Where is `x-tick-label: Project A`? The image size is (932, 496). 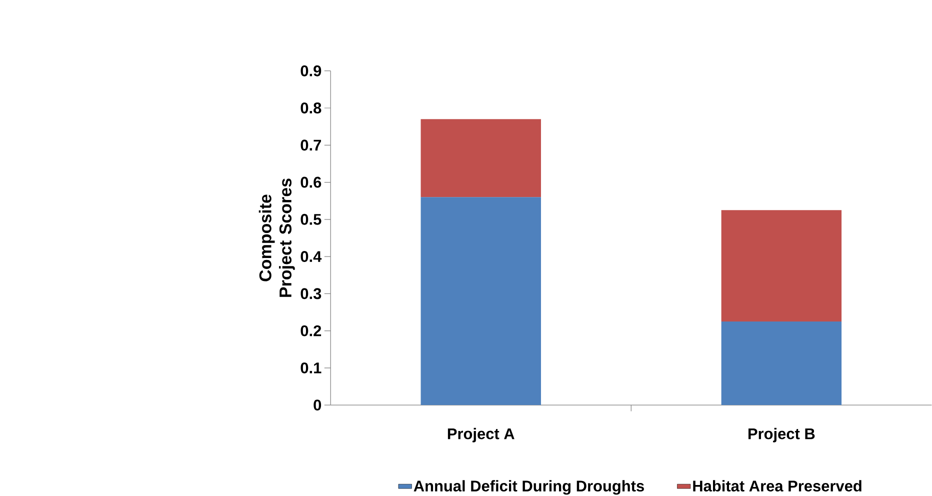
x-tick-label: Project A is located at coordinates (481, 435).